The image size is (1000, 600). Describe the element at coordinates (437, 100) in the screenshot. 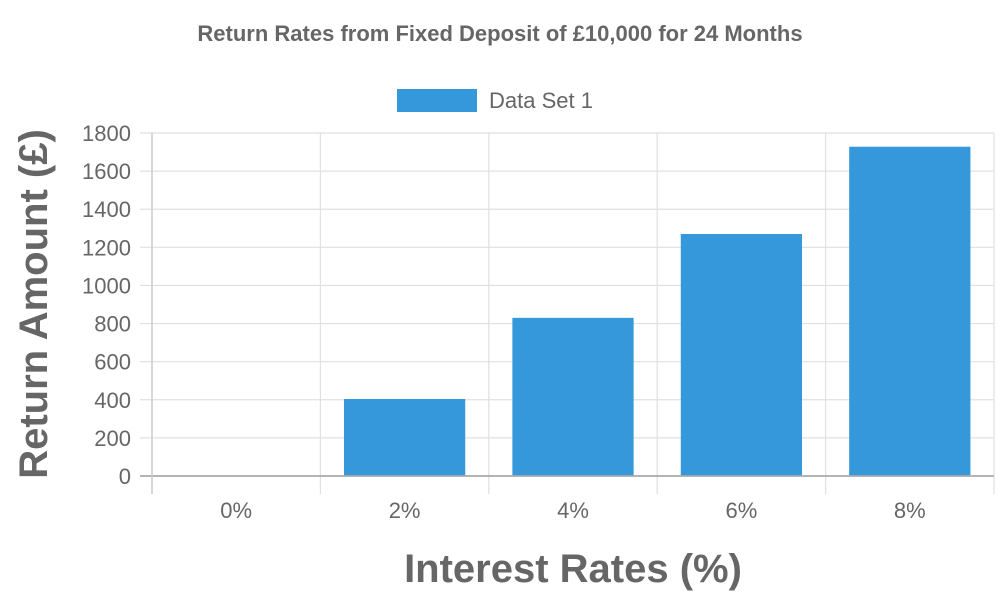

I see `legend-swatch` at that location.